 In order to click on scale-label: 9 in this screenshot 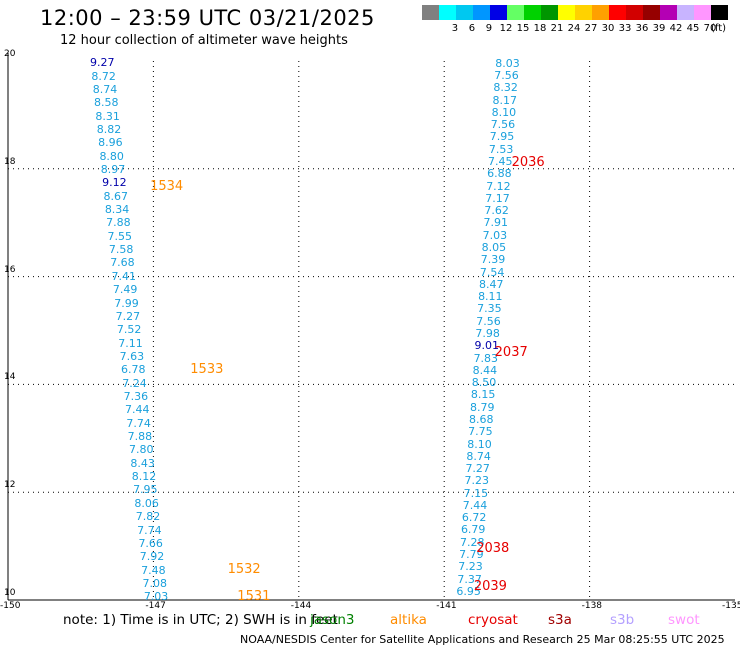, I will do `click(489, 28)`.